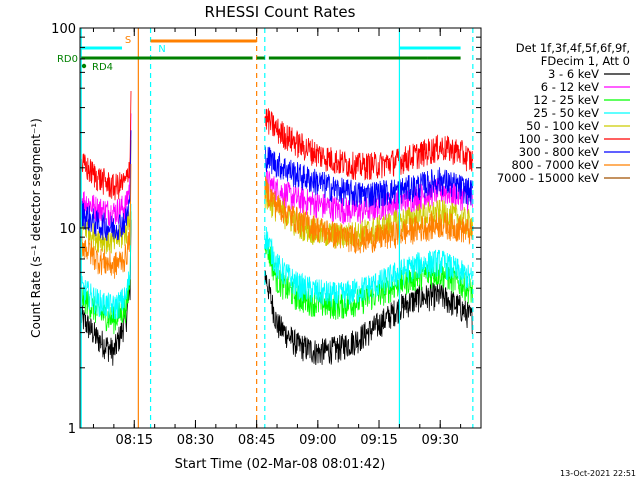 The height and width of the screenshot is (484, 640). What do you see at coordinates (134, 440) in the screenshot?
I see `x-tick-label-08-15: 08:15` at bounding box center [134, 440].